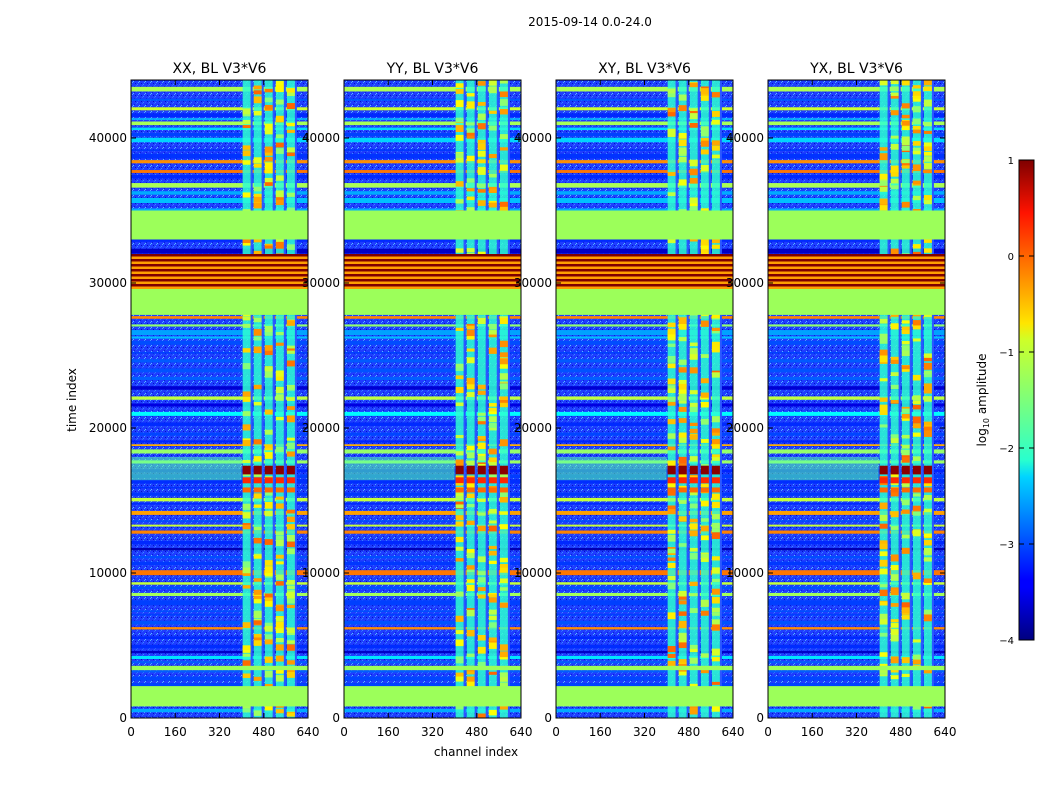 Image resolution: width=1050 pixels, height=800 pixels. Describe the element at coordinates (1011, 161) in the screenshot. I see `colorbar-tick-label: 1` at that location.